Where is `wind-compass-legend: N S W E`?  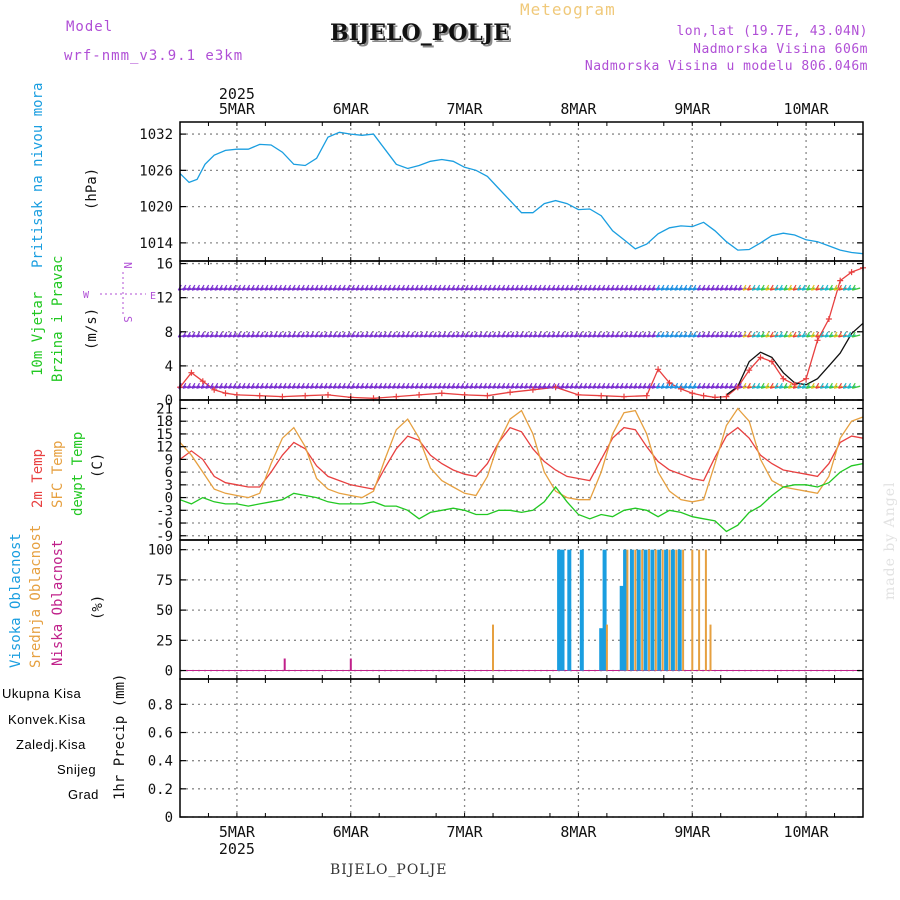 wind-compass-legend: N S W E is located at coordinates (119, 292).